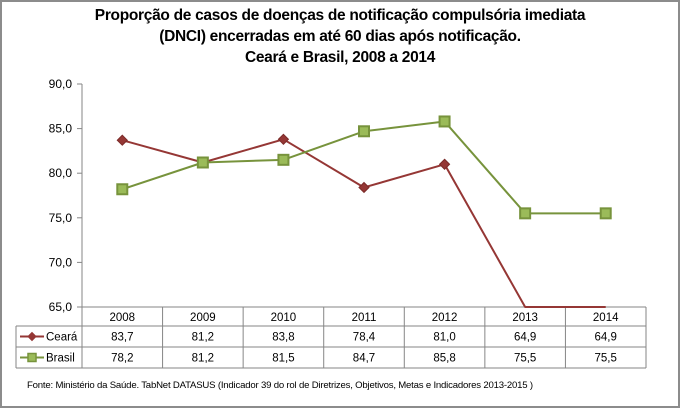  I want to click on data-cell-value: 85,8, so click(444, 359).